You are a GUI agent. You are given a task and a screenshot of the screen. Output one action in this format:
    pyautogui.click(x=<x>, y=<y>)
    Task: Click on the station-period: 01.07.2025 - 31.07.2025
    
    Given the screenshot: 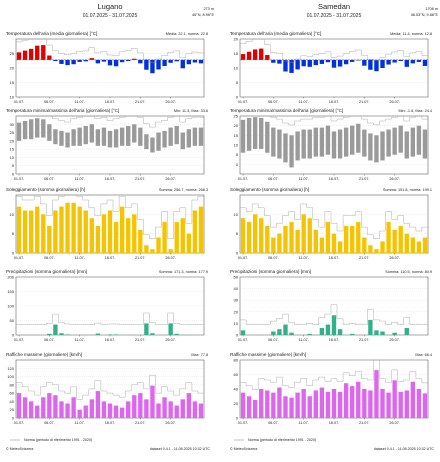 What is the action you would take?
    pyautogui.click(x=334, y=16)
    